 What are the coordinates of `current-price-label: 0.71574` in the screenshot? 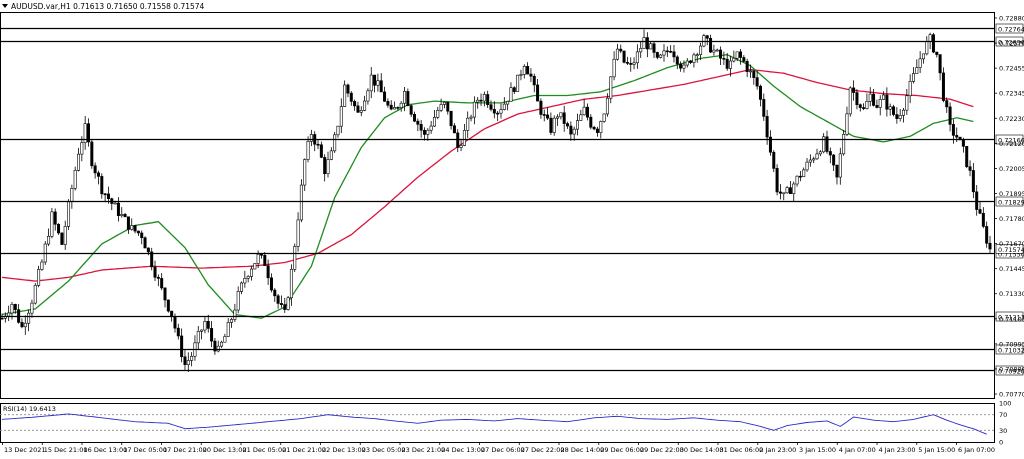 It's located at (1011, 250).